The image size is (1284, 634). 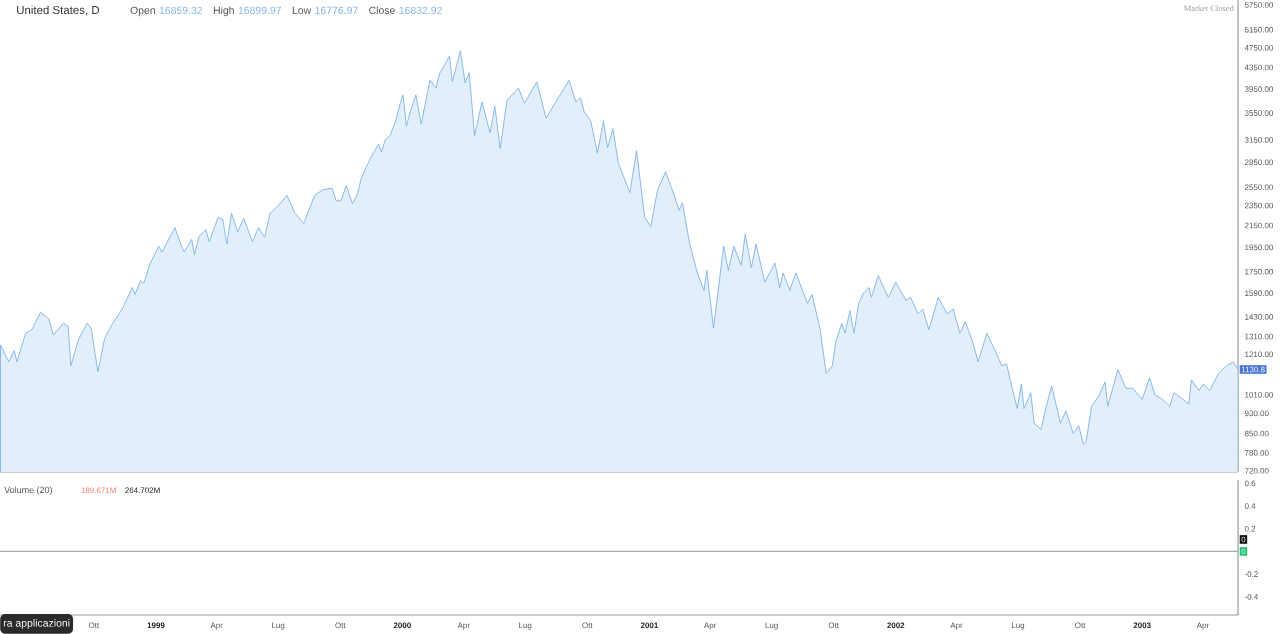 I want to click on annotation: 16832.92, so click(x=420, y=10).